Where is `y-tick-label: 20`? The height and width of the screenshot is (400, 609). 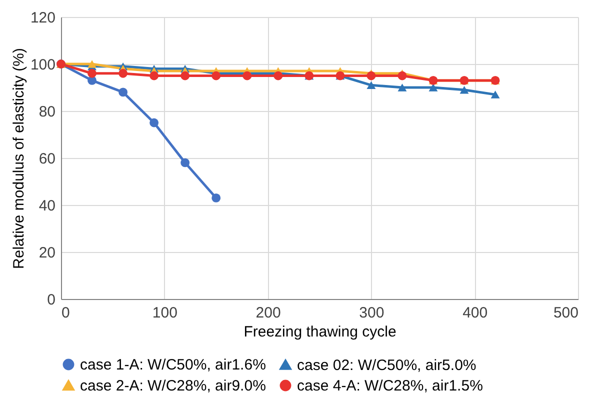 y-tick-label: 20 is located at coordinates (47, 253).